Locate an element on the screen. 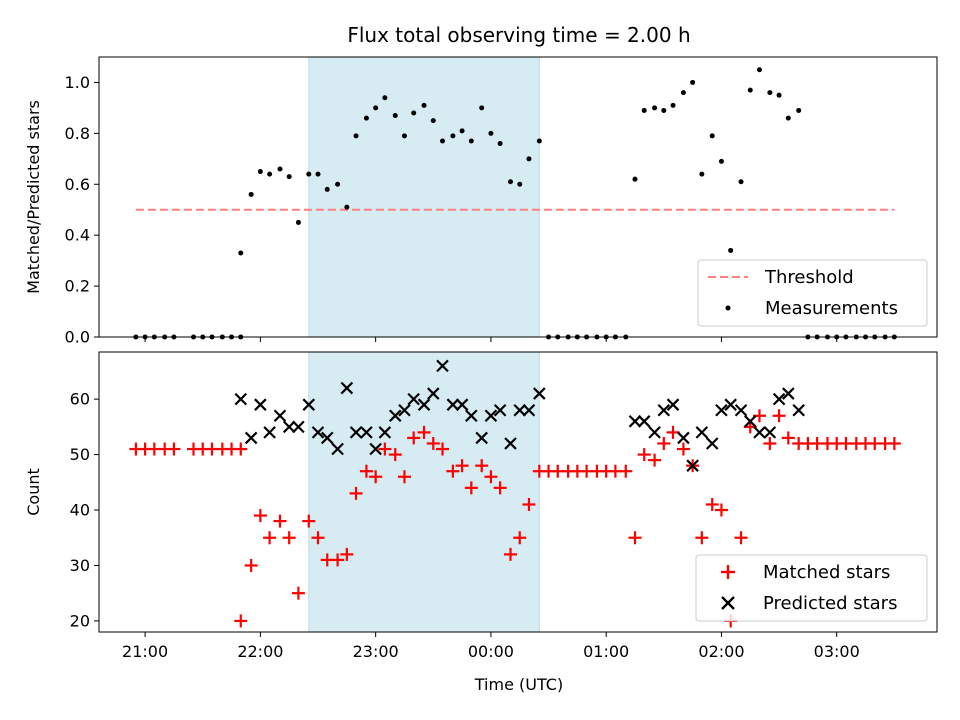 The width and height of the screenshot is (960, 720). x-tick-label: 22:00 is located at coordinates (260, 651).